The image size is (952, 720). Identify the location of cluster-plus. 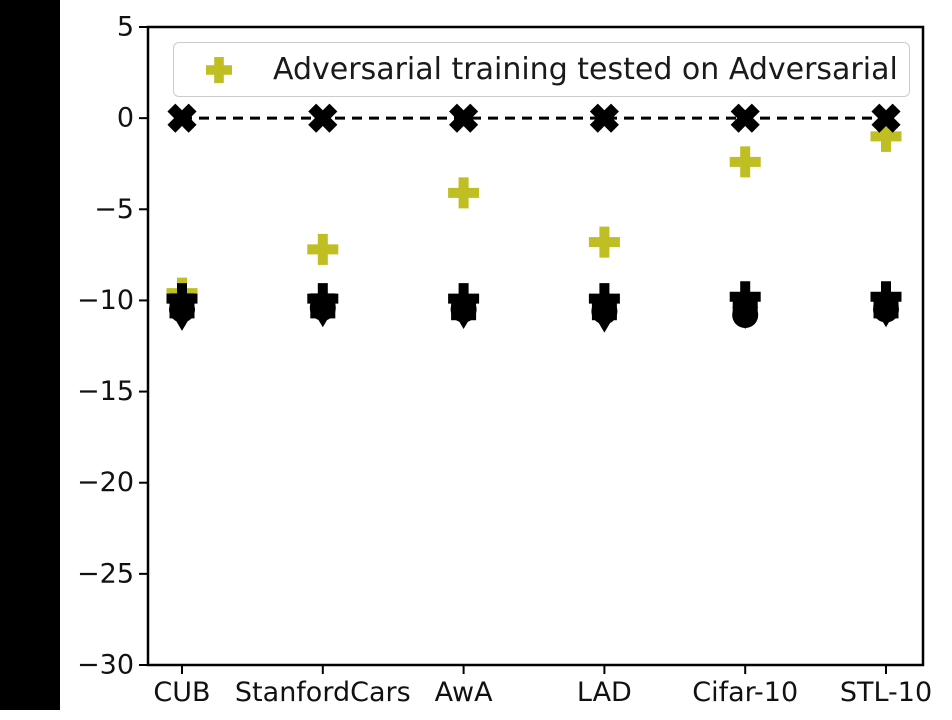
(534, 298).